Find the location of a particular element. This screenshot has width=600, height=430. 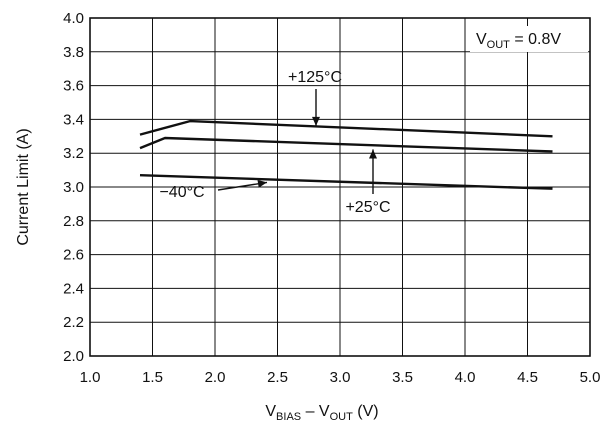

condition-prefix: V is located at coordinates (481, 39).